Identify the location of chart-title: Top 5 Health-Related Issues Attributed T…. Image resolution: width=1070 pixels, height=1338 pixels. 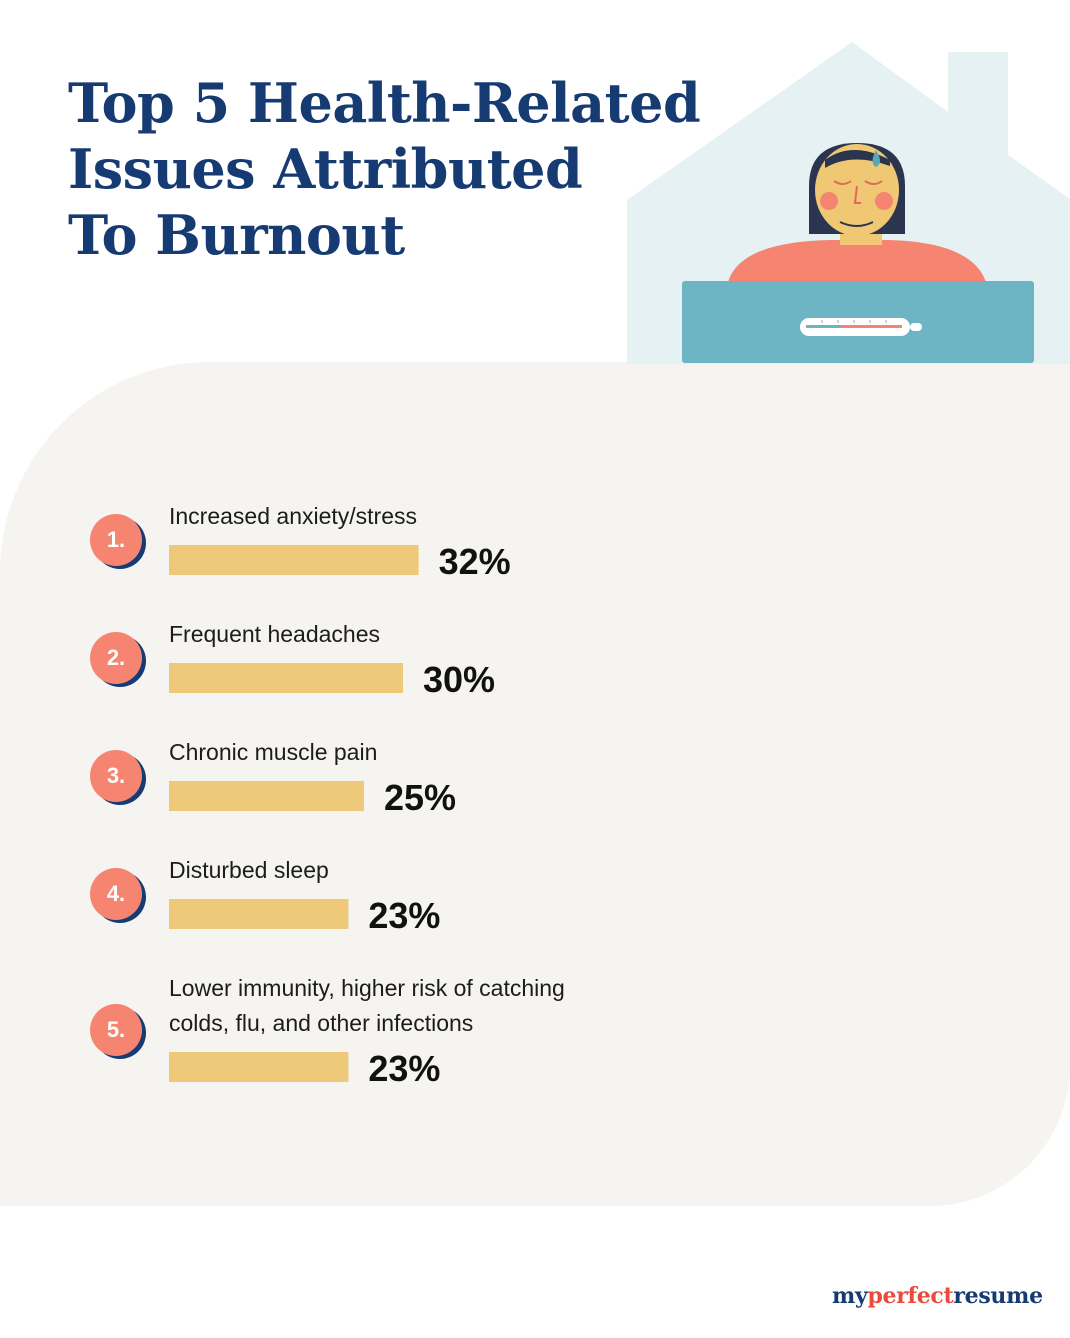
(384, 169).